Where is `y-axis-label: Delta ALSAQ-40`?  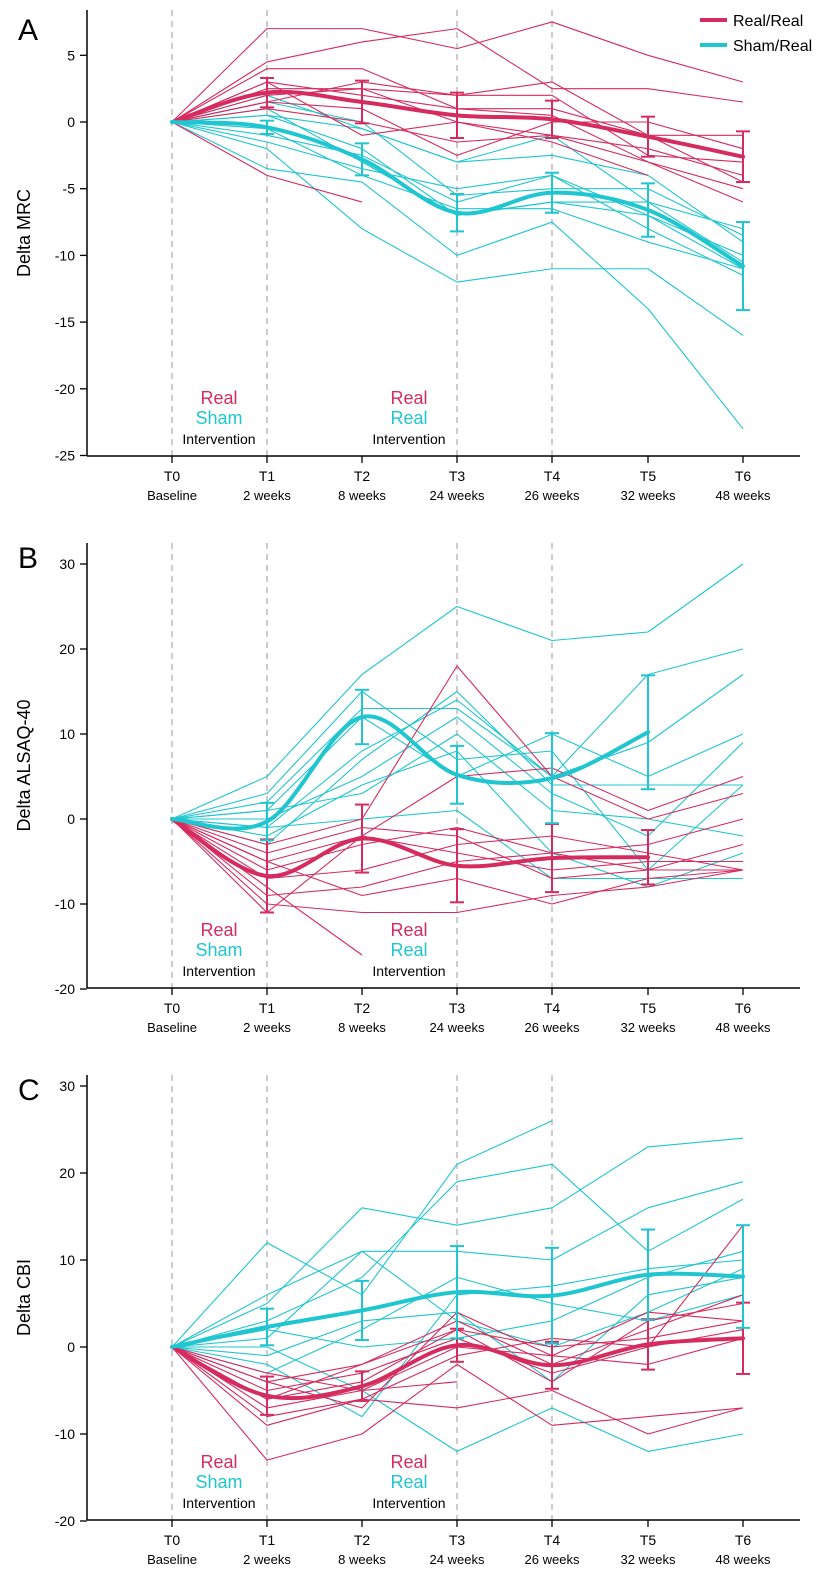
y-axis-label: Delta ALSAQ-40 is located at coordinates (24, 765).